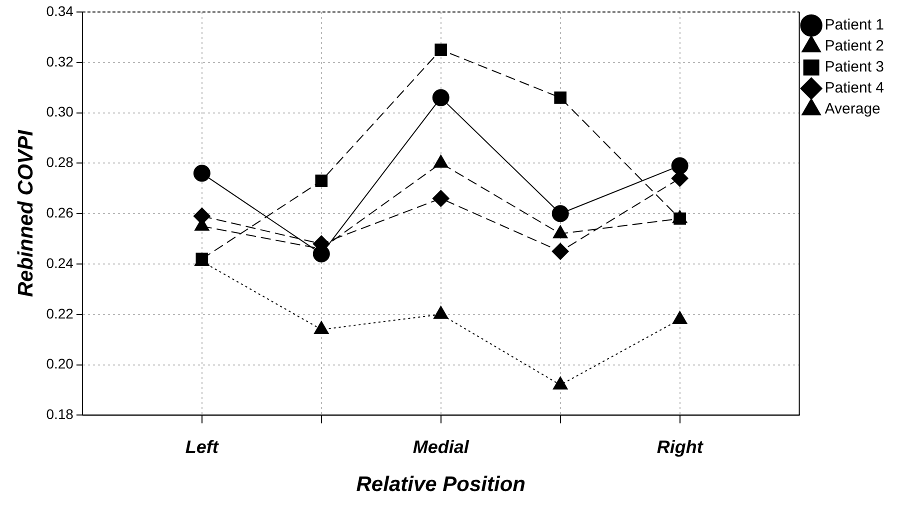 This screenshot has width=904, height=508. I want to click on x-tick-label: Medial, so click(441, 446).